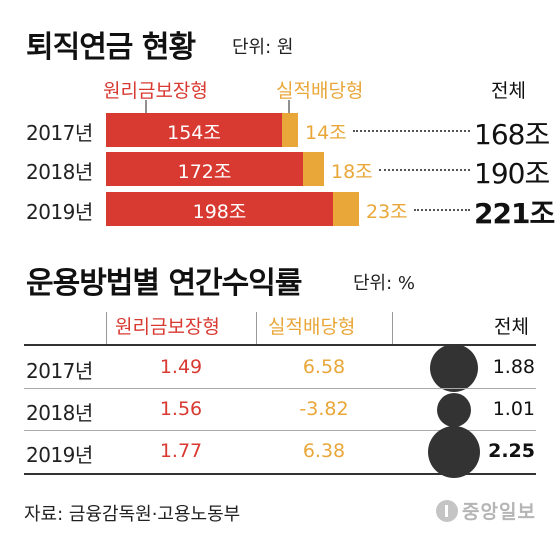  Describe the element at coordinates (324, 450) in the screenshot. I see `table-cell-performance: 6.38` at that location.